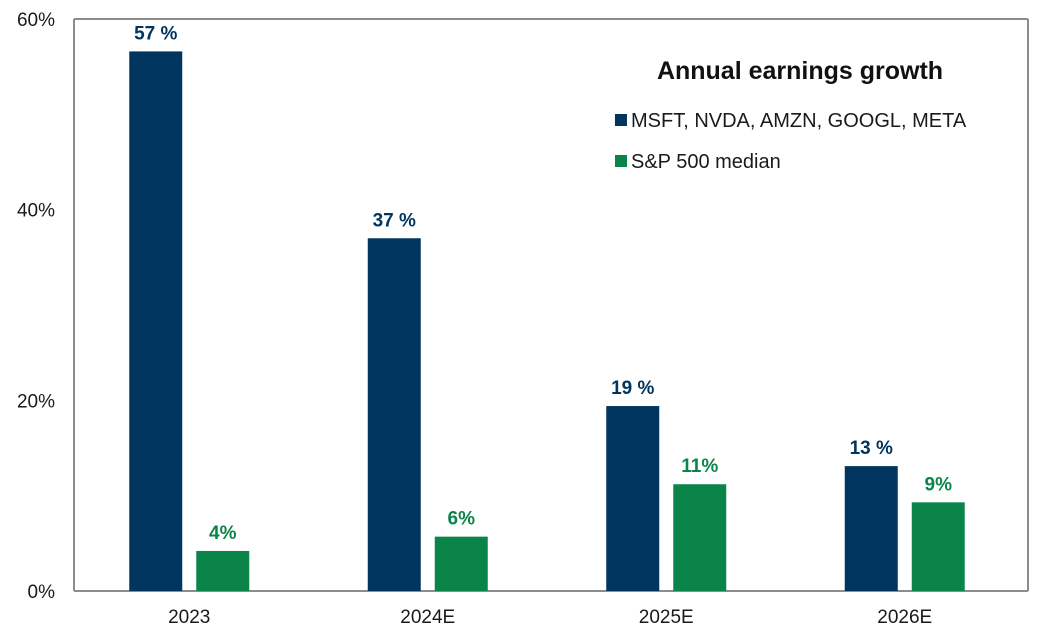 The image size is (1040, 635). What do you see at coordinates (800, 71) in the screenshot?
I see `chart-title: Annual earnings growth` at bounding box center [800, 71].